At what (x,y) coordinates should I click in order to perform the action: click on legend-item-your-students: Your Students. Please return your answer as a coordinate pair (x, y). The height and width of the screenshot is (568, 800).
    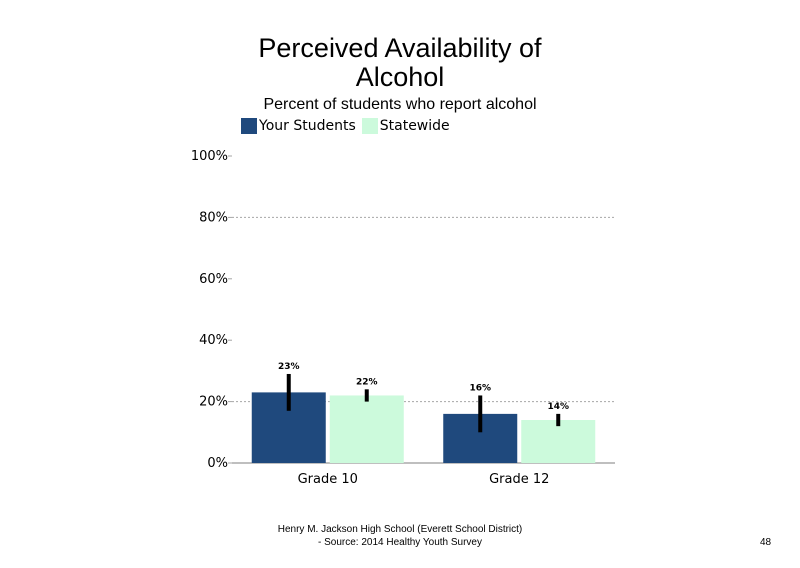
    Looking at the image, I should click on (298, 126).